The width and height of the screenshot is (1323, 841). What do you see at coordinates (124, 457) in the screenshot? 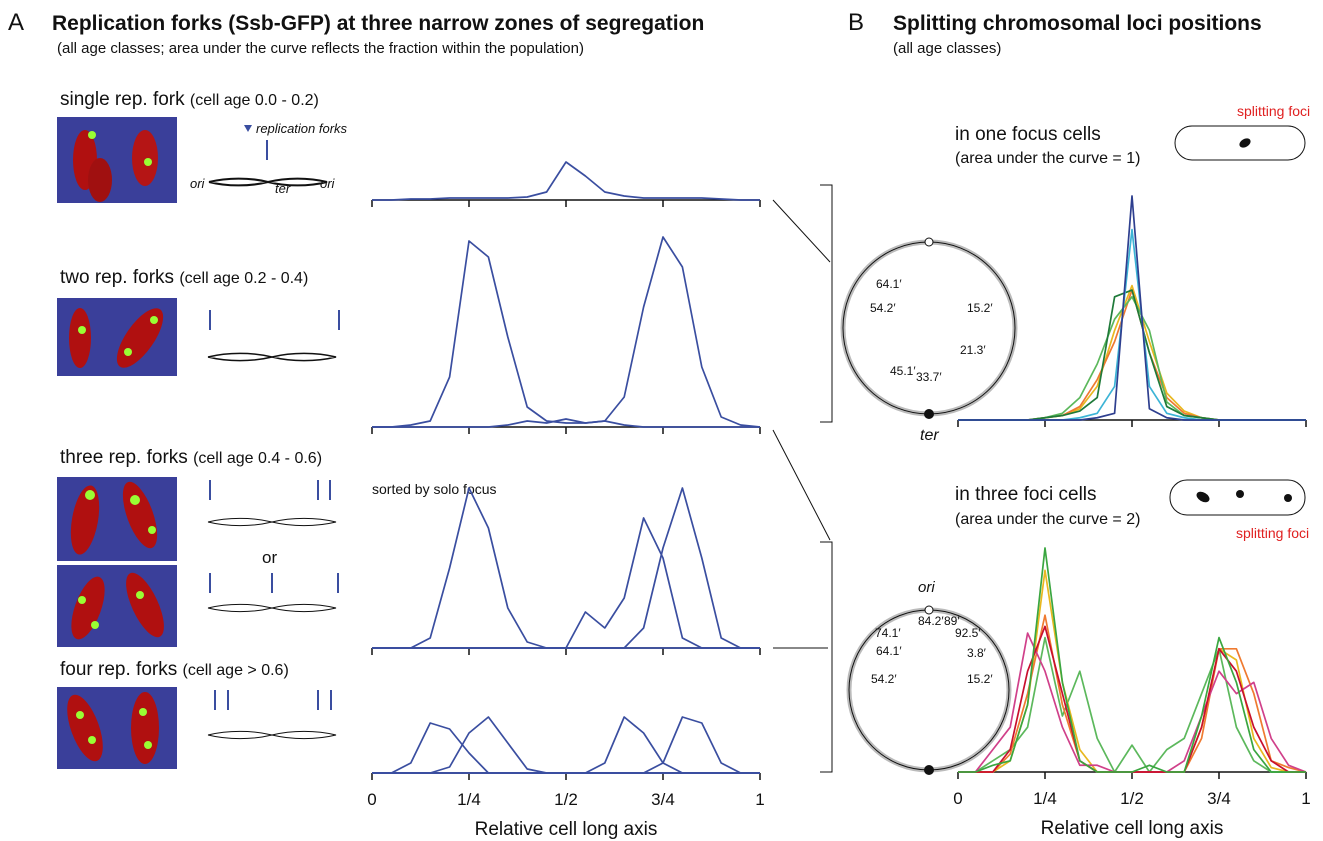
I see `row-name: three rep. forks` at bounding box center [124, 457].